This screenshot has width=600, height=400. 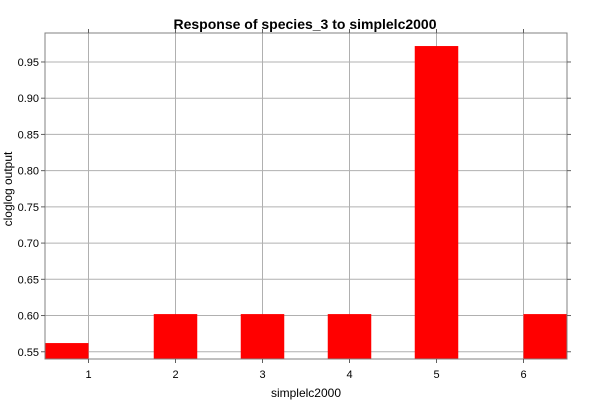 What do you see at coordinates (304, 24) in the screenshot?
I see `chart-title: Response of species_3 to simplelc2000` at bounding box center [304, 24].